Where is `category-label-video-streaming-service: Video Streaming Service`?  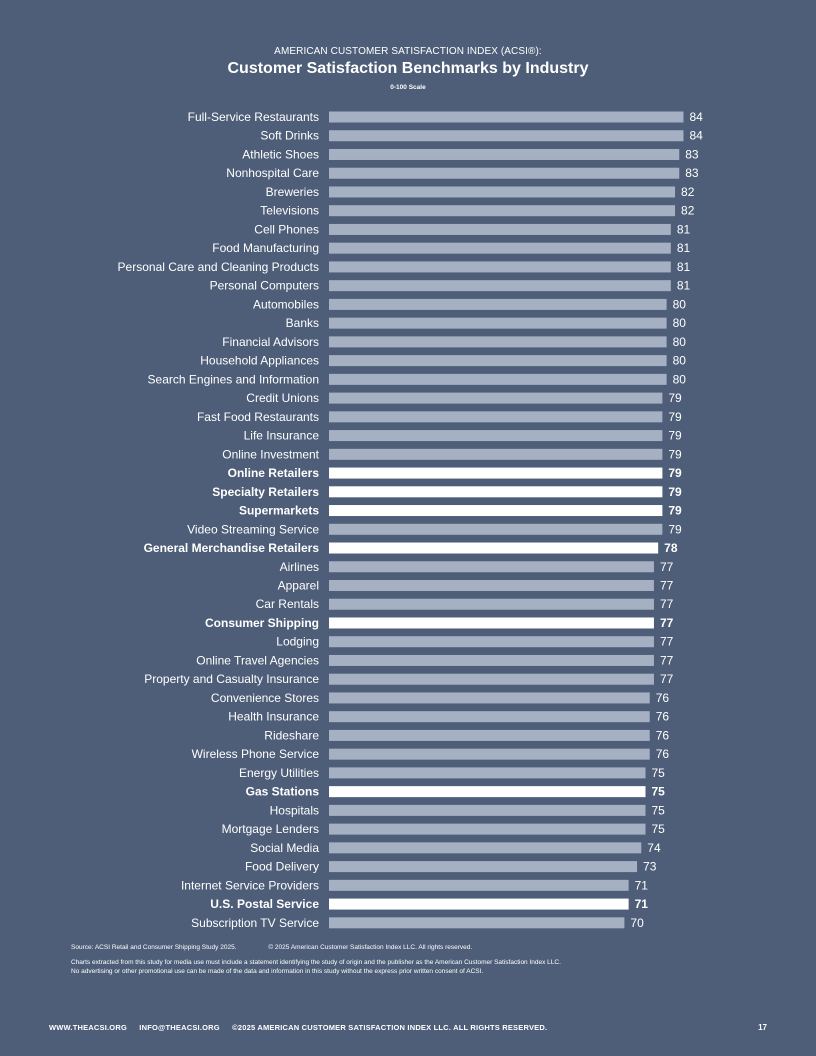 category-label-video-streaming-service: Video Streaming Service is located at coordinates (253, 529).